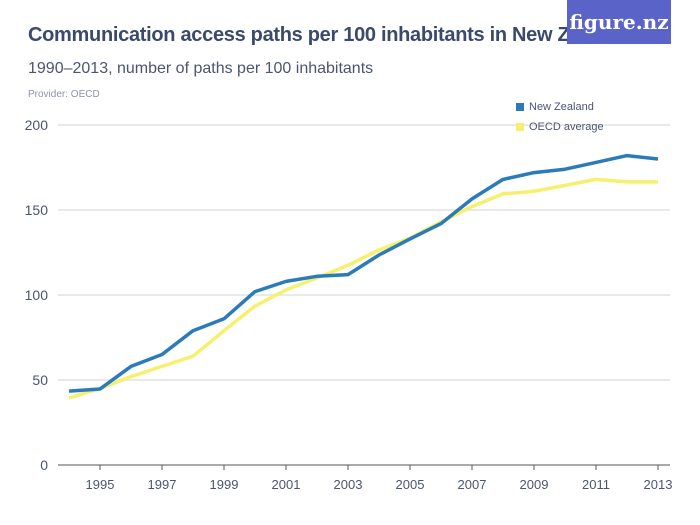 The image size is (700, 525). What do you see at coordinates (566, 127) in the screenshot?
I see `legend-label: OECD average` at bounding box center [566, 127].